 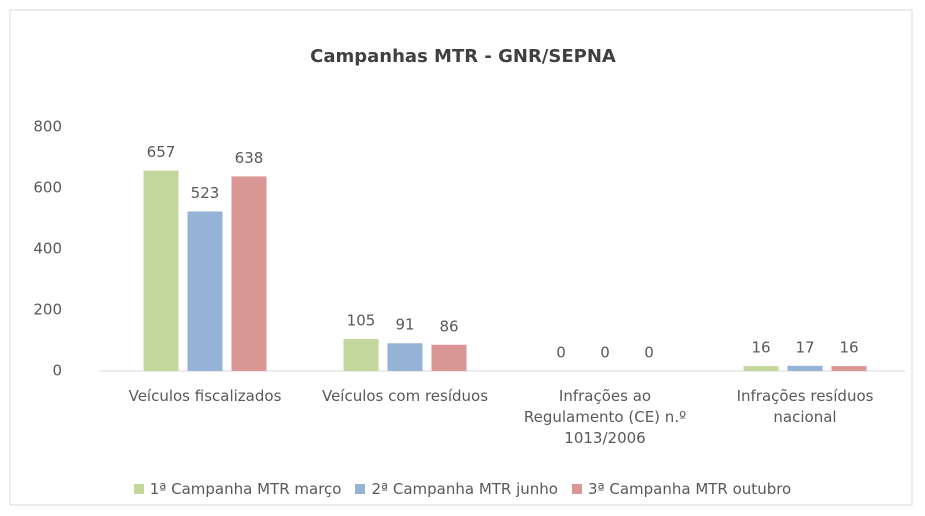 What do you see at coordinates (205, 396) in the screenshot?
I see `x-tick-label: Veículos fiscalizados` at bounding box center [205, 396].